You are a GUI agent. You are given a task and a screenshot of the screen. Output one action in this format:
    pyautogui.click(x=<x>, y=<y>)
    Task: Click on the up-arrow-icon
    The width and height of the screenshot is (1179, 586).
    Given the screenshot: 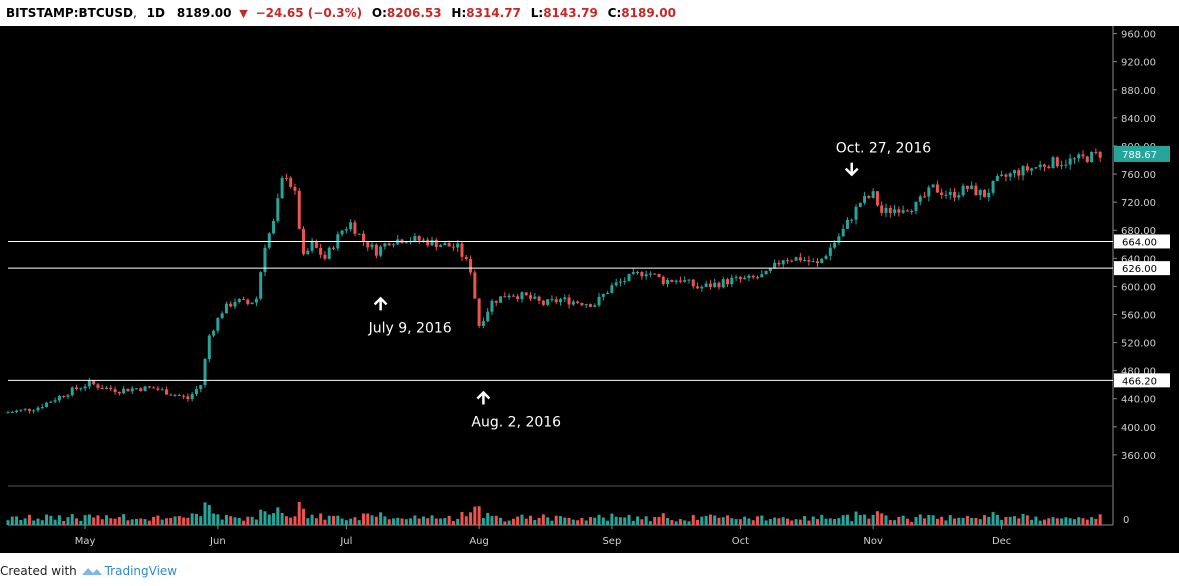 What is the action you would take?
    pyautogui.click(x=380, y=303)
    